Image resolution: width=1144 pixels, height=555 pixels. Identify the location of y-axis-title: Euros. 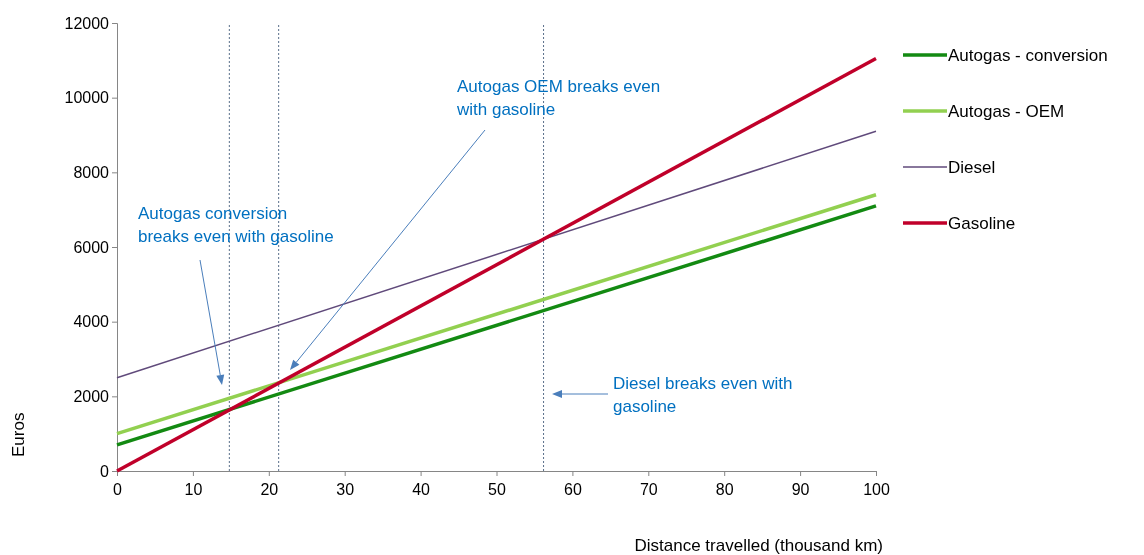
(18, 434).